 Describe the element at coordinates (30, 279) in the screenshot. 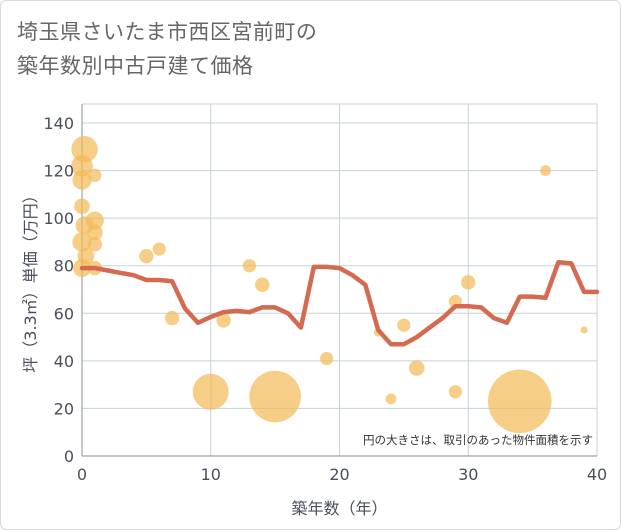

I see `y-axis-title: 坪（3.3㎡）単価（万円）` at that location.